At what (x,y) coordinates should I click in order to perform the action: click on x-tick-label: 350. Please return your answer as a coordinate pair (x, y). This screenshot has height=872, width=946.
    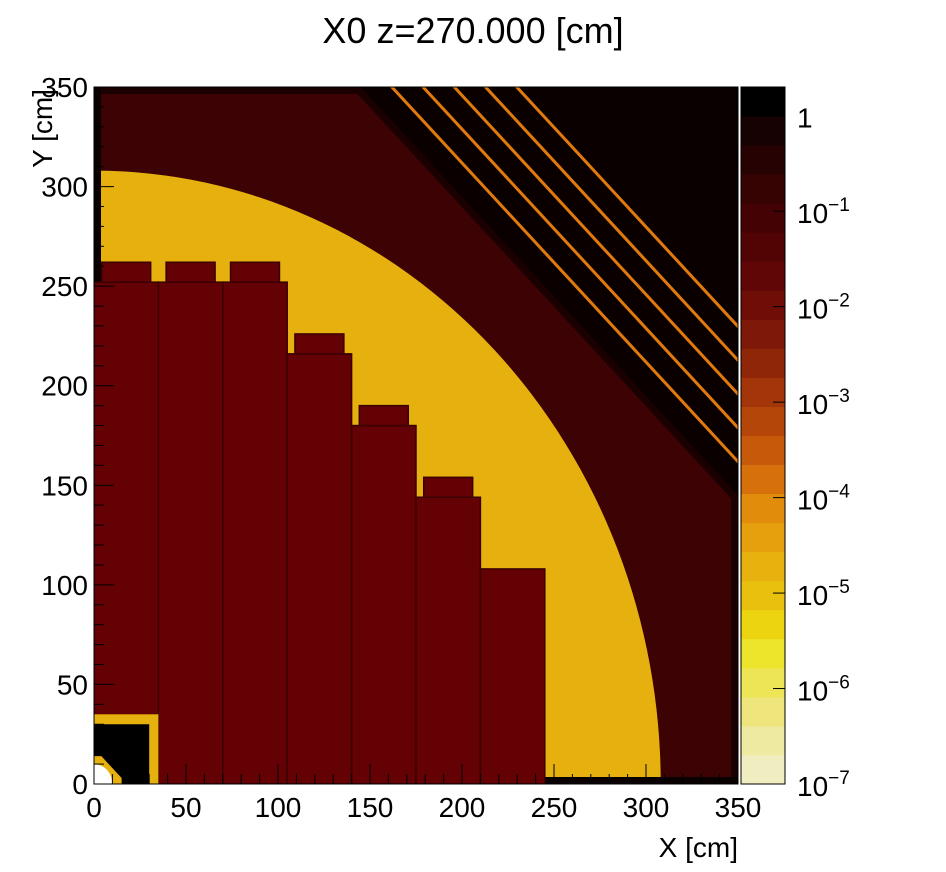
    Looking at the image, I should click on (738, 807).